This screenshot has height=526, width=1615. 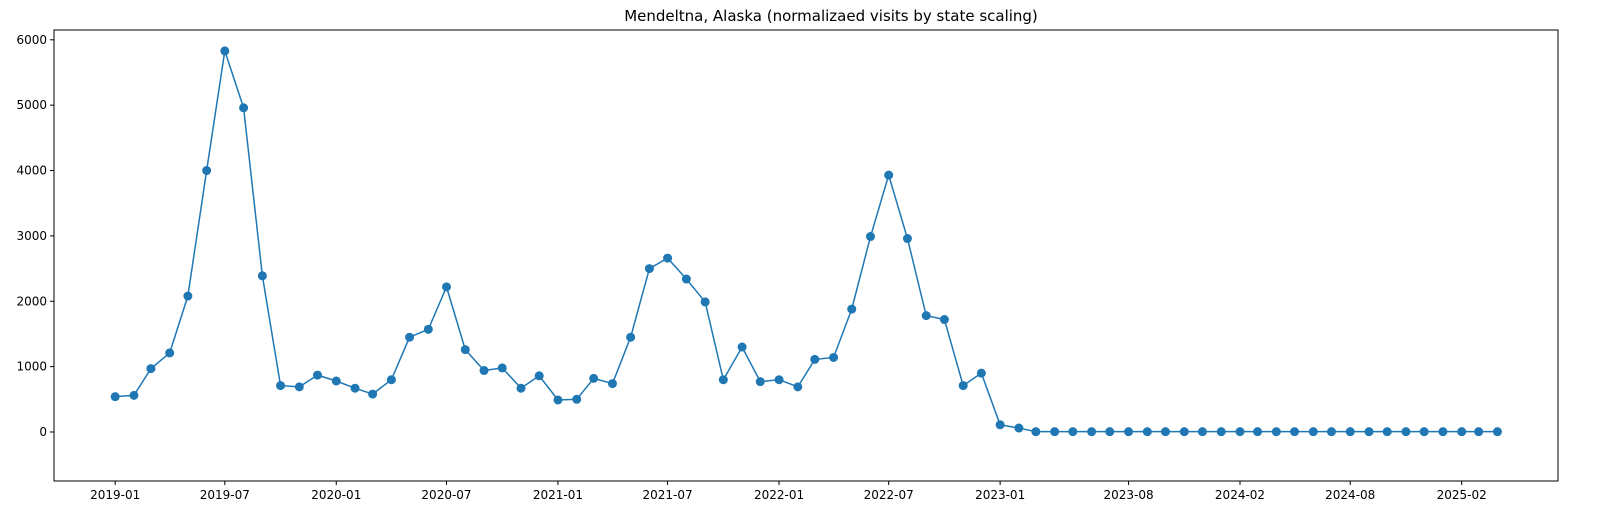 I want to click on x-tick-label: 2025-02, so click(x=1462, y=495).